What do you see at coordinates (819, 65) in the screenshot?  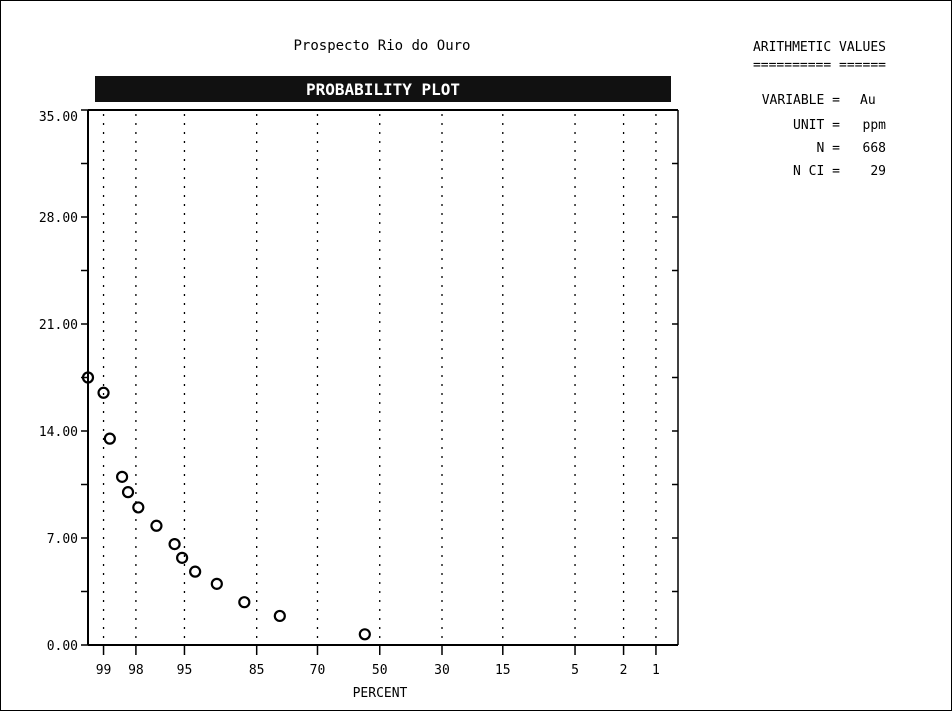 I see `panel-underline: ========== ======` at bounding box center [819, 65].